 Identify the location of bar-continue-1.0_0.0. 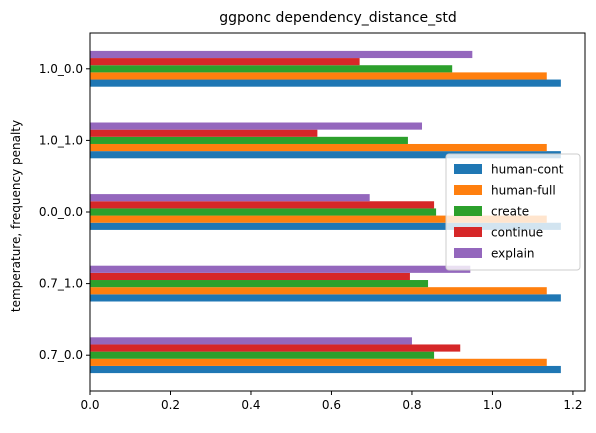
(225, 62).